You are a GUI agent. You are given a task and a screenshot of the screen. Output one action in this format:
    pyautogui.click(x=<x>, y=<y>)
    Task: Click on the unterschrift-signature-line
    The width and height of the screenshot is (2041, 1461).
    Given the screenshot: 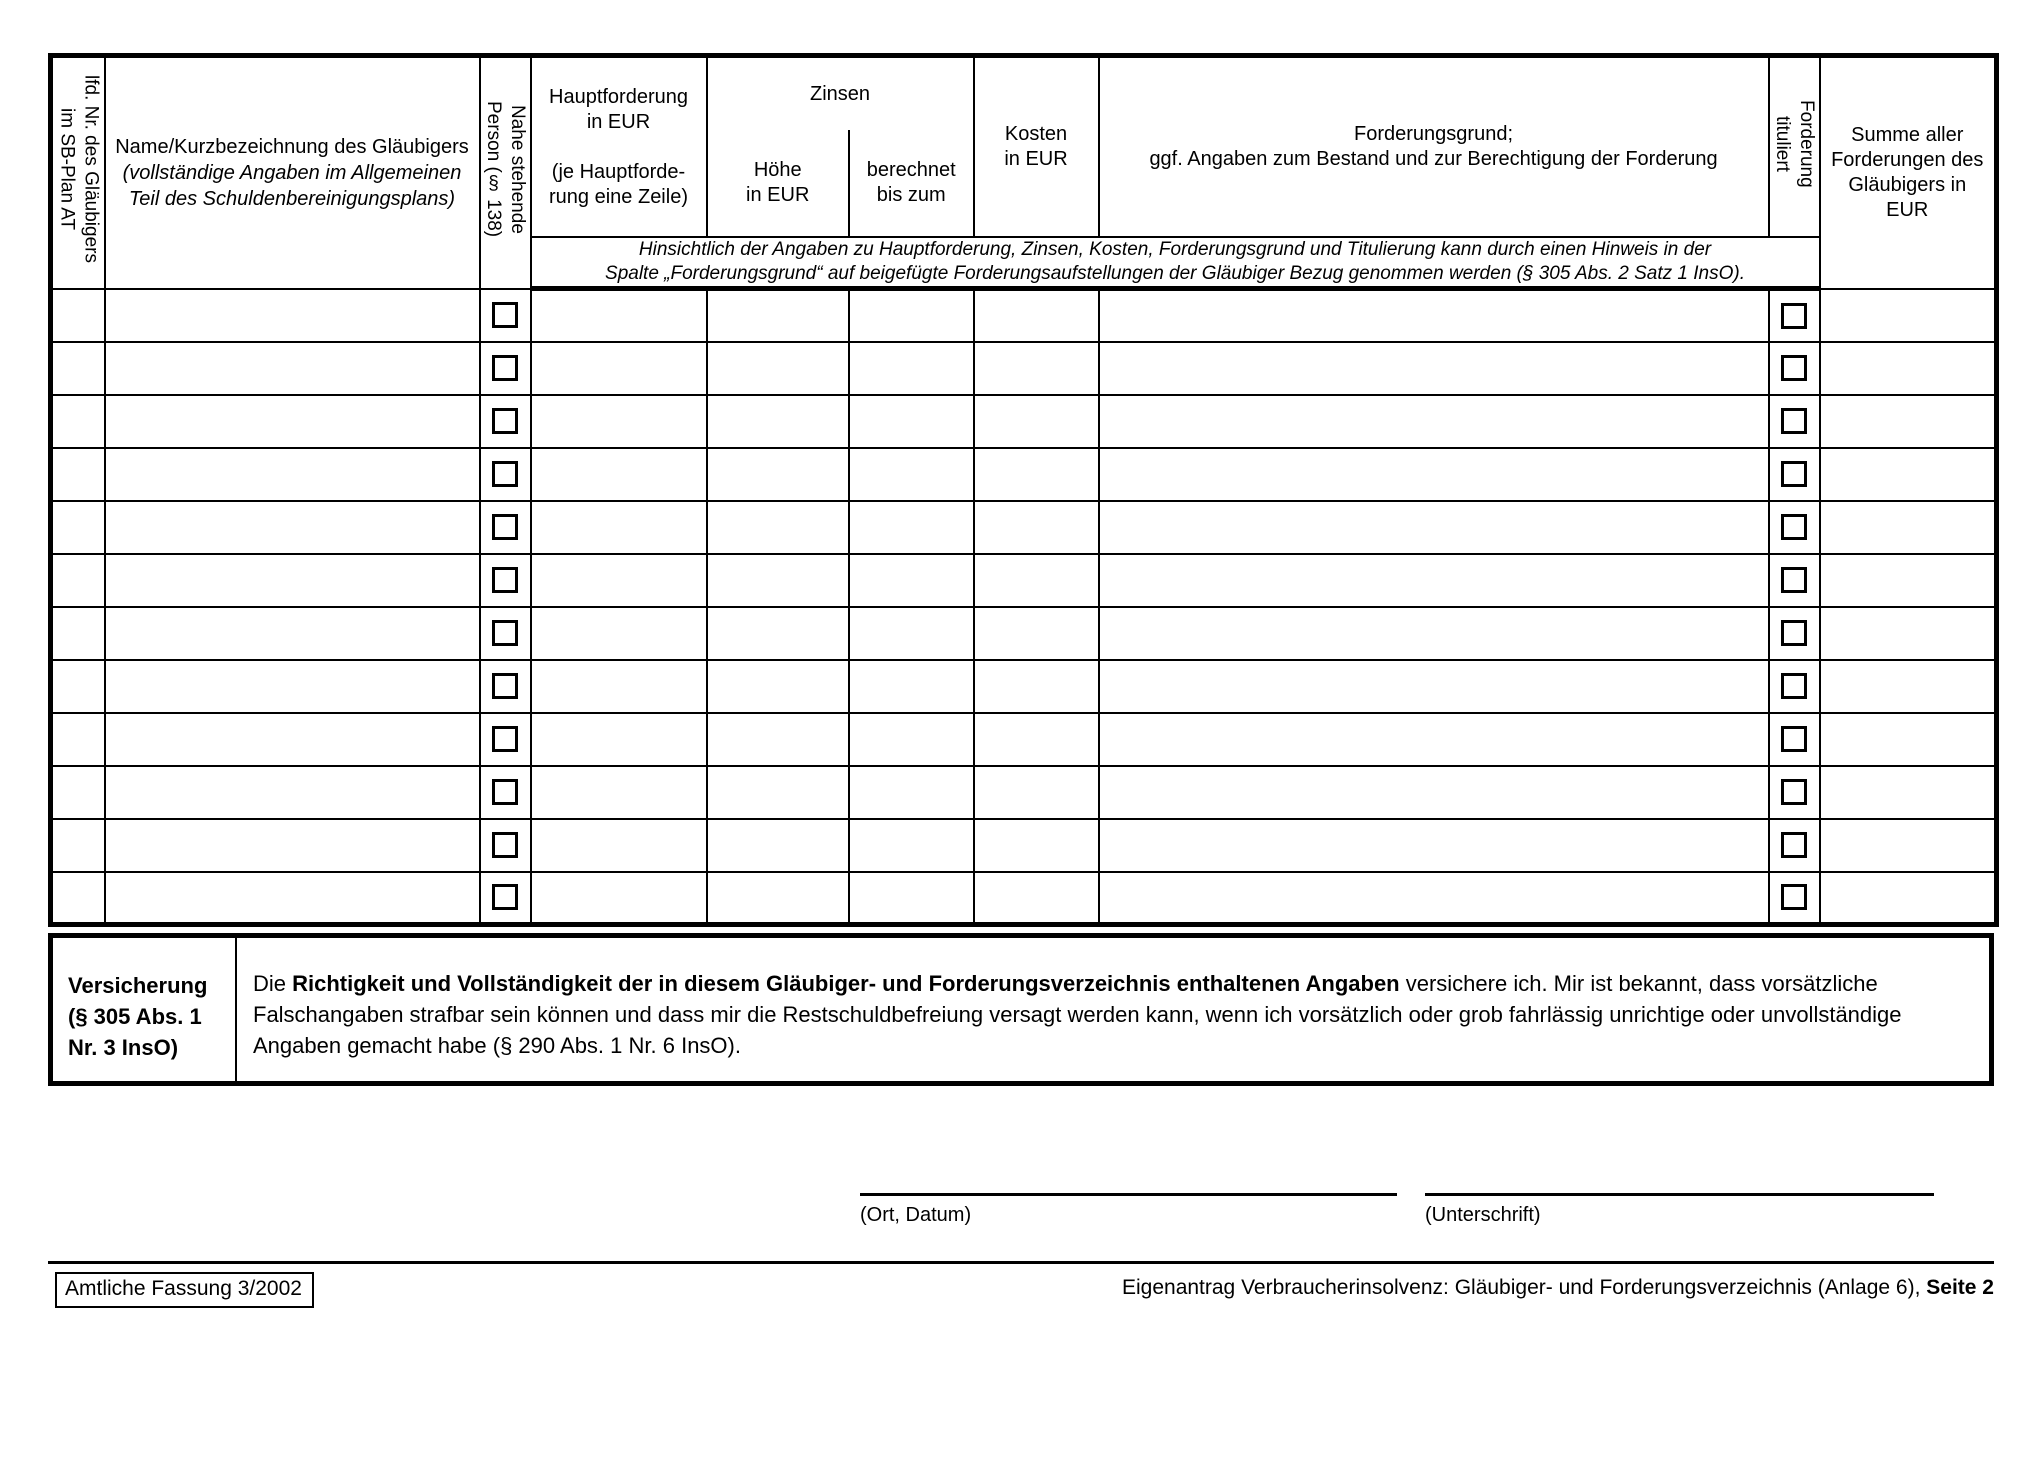 What is the action you would take?
    pyautogui.click(x=1679, y=1194)
    